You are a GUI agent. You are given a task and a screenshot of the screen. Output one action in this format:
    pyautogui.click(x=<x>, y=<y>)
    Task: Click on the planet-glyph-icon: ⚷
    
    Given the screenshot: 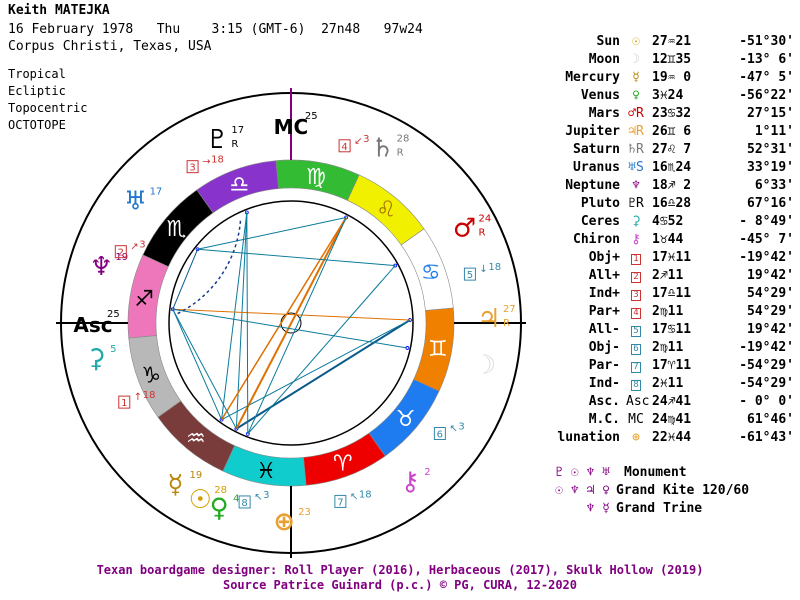 What is the action you would take?
    pyautogui.click(x=636, y=239)
    